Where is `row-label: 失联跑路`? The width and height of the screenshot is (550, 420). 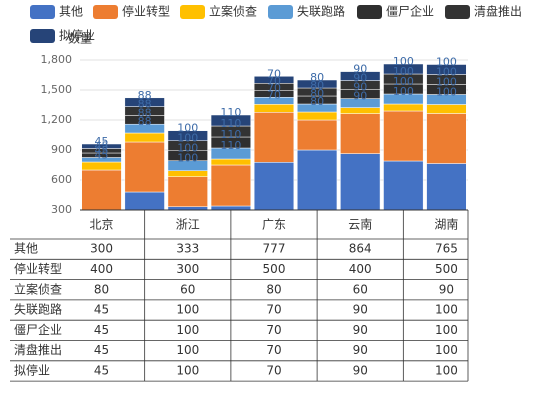
row-label: 失联跑路 is located at coordinates (38, 309).